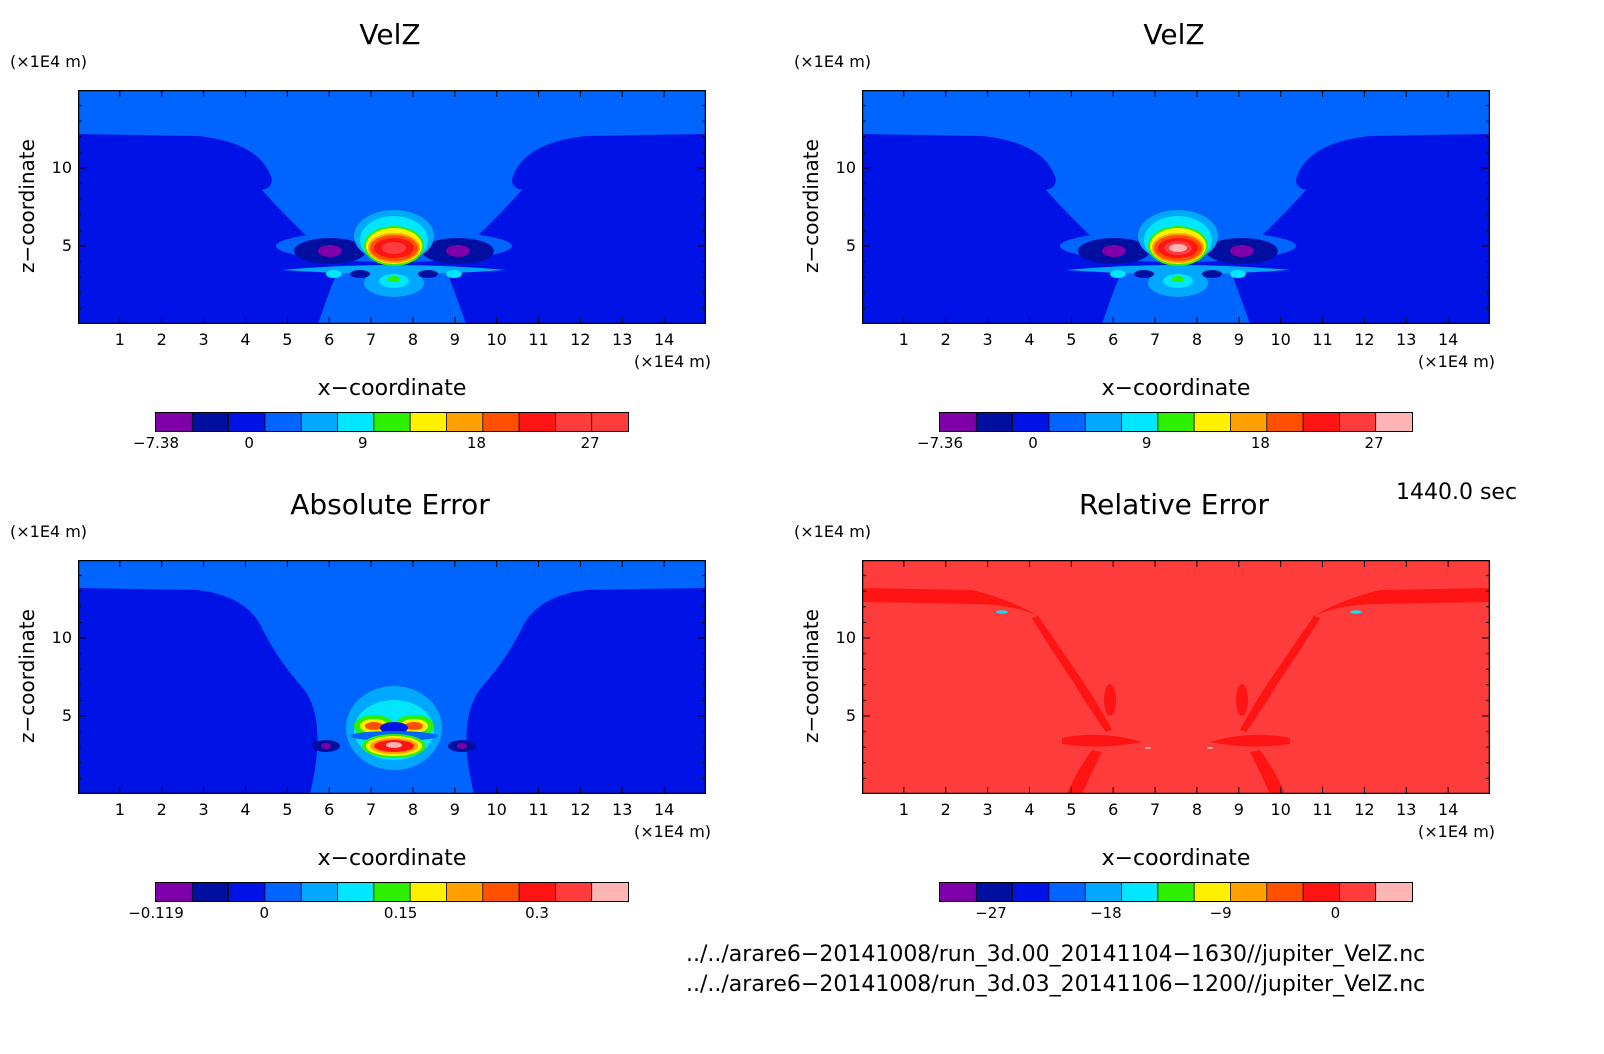 The height and width of the screenshot is (1054, 1604). I want to click on colorbar-tick-label: 9, so click(1146, 443).